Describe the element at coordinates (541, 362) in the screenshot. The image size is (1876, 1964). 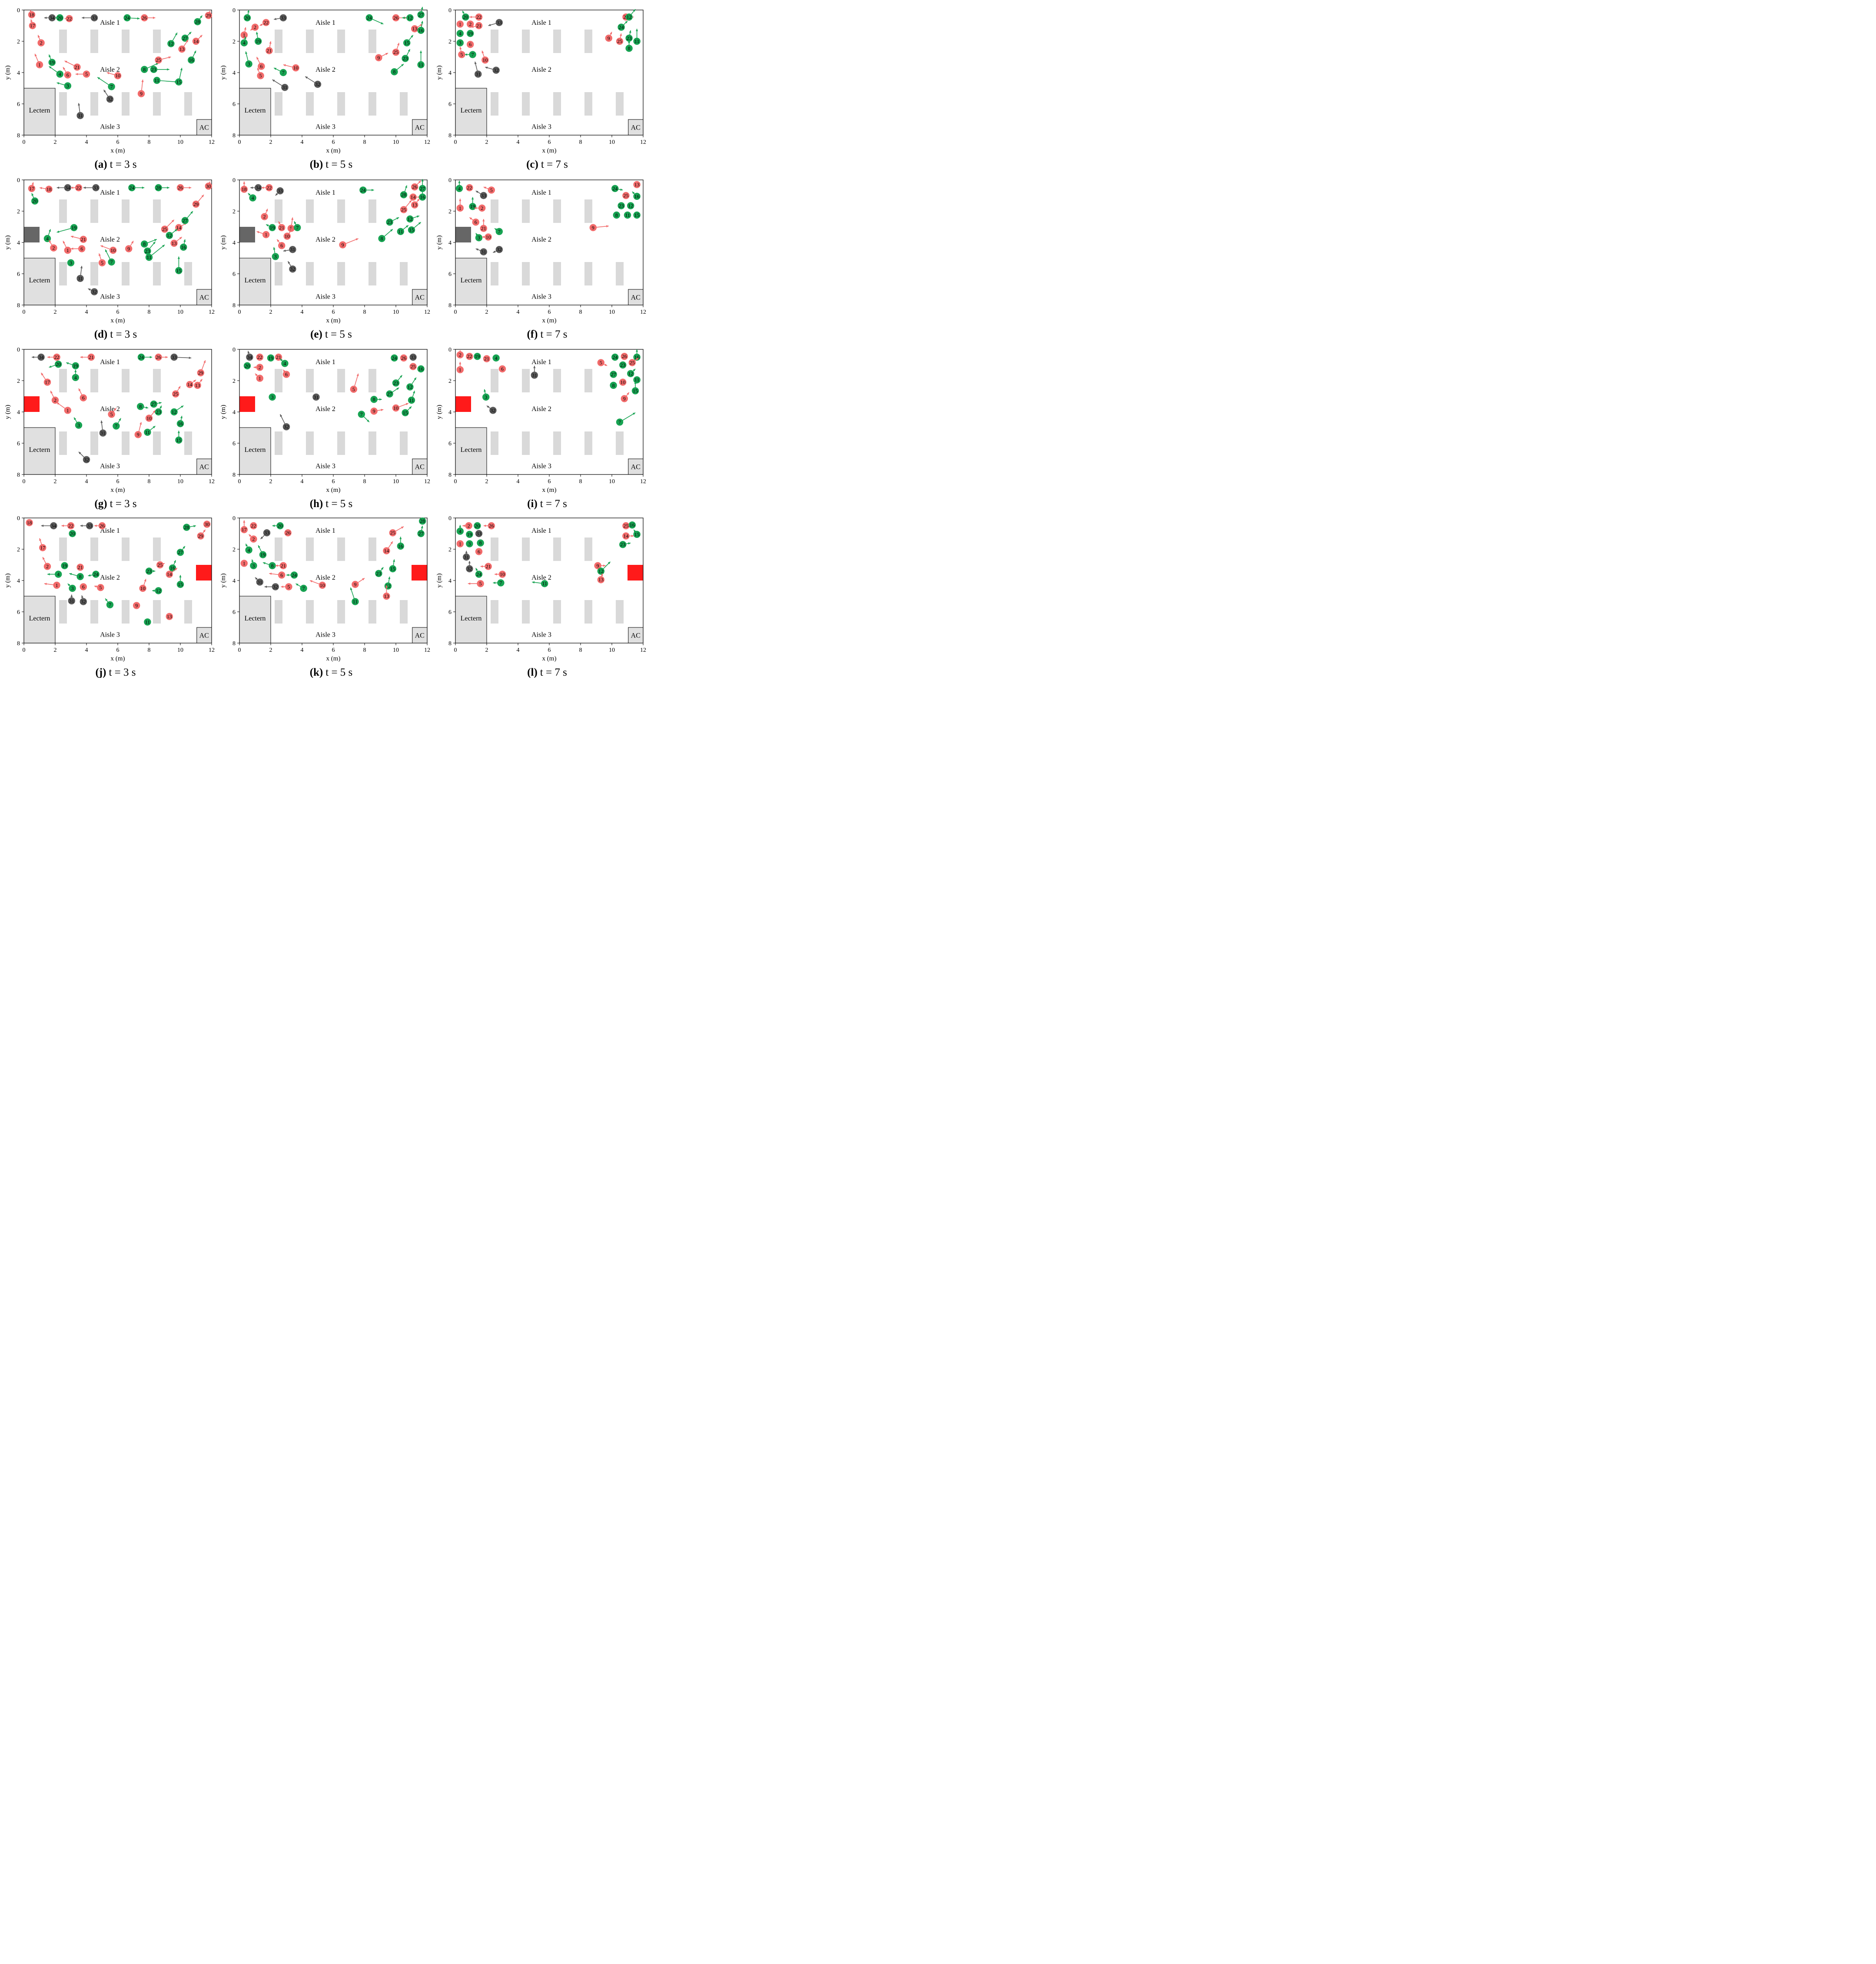
I see `aisle-1-label: Aisle 1` at that location.